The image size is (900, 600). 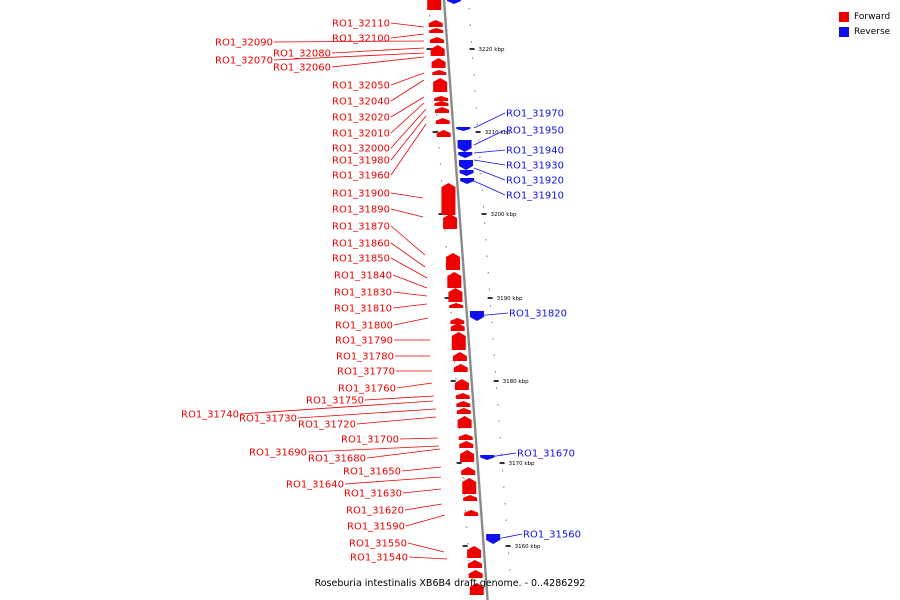 I want to click on forward-gene-label: RO1_32020, so click(x=361, y=118).